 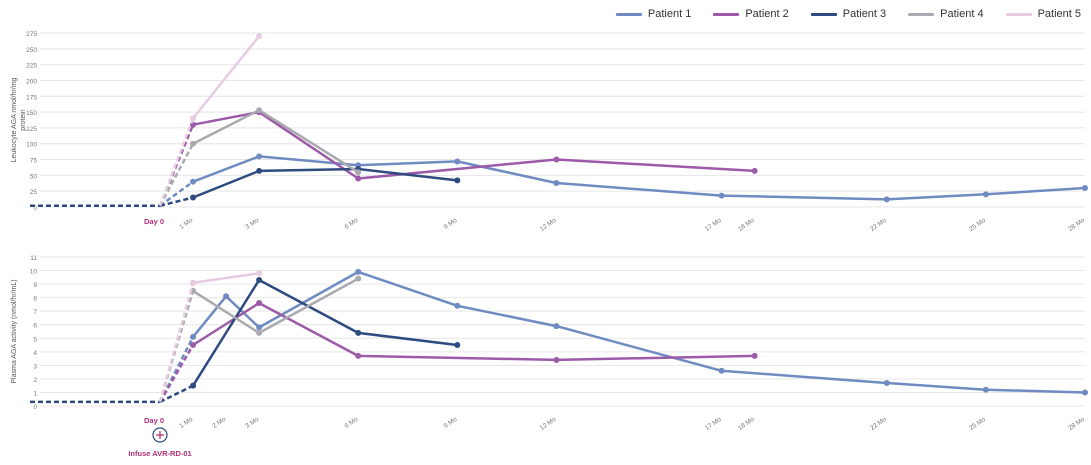 I want to click on y-axis-label: Plasma AGA activity (nmol/hr/mL), so click(x=14, y=331).